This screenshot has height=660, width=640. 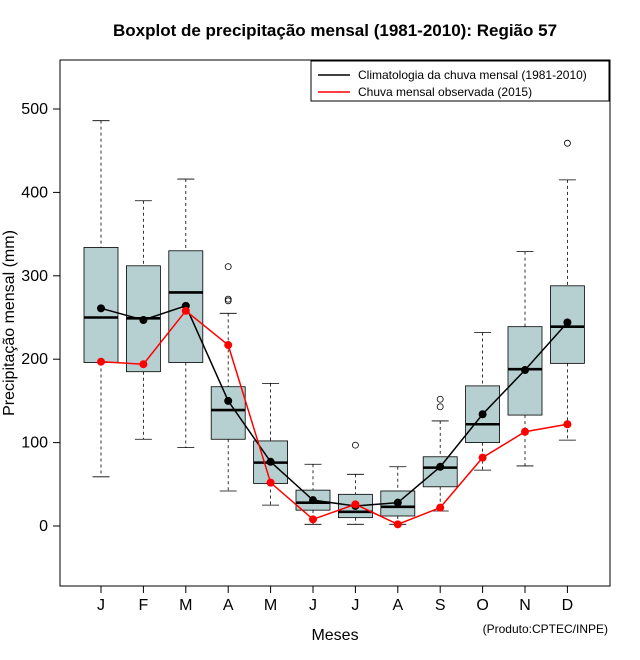 I want to click on legend-label-observed: Chuva mensal observada (2015), so click(x=445, y=92).